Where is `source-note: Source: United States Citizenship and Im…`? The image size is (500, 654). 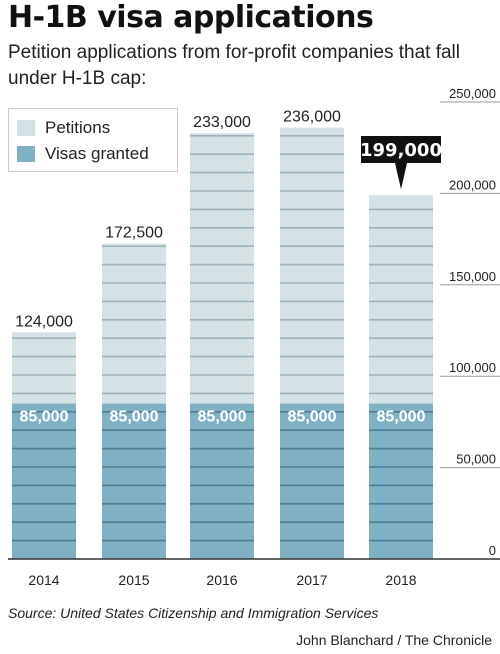 source-note: Source: United States Citizenship and Im… is located at coordinates (193, 613).